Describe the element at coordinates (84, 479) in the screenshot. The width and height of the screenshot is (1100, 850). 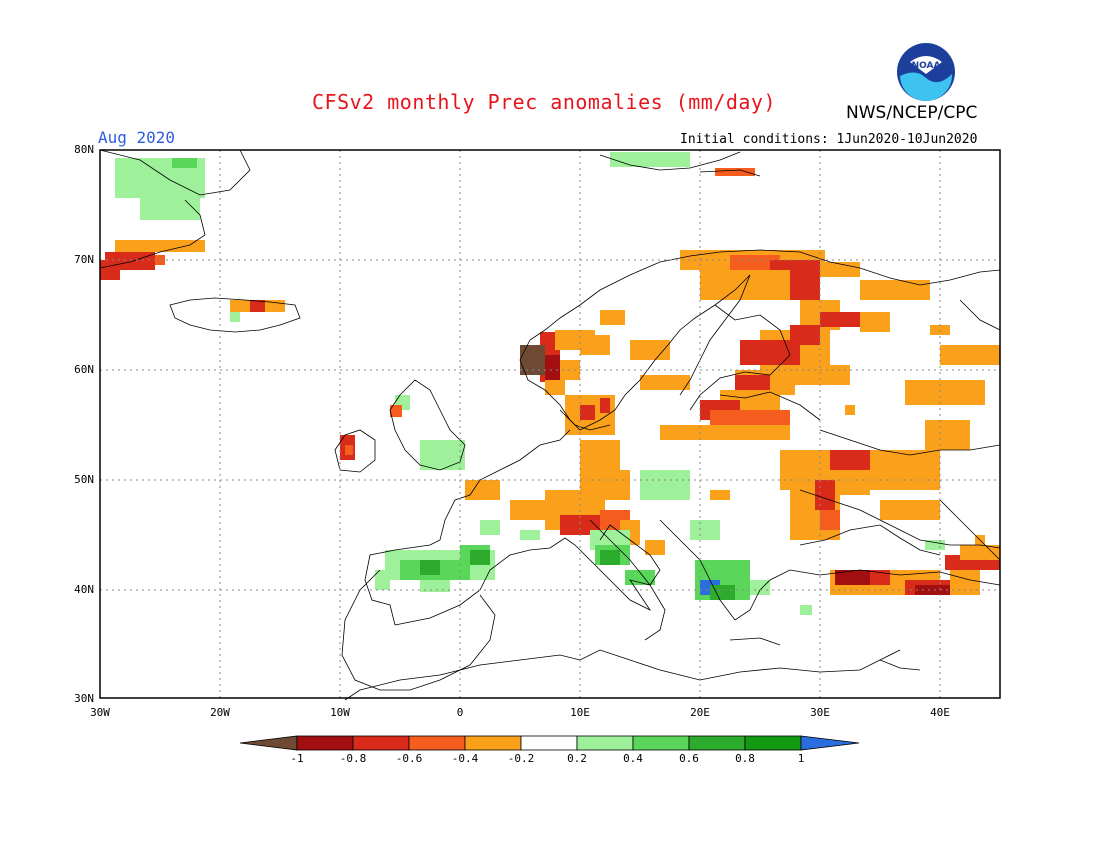
I see `lat-label-50n: 50N` at that location.